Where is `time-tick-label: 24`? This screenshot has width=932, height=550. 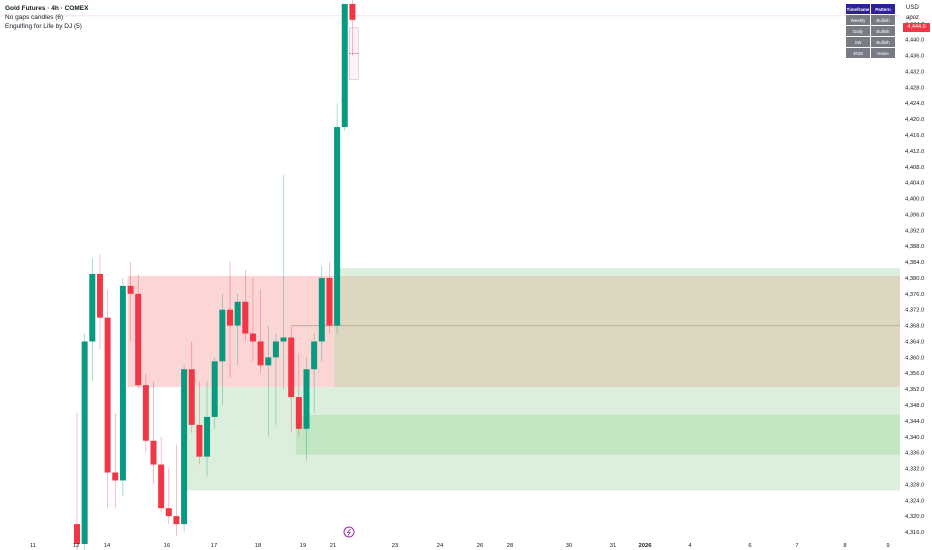
time-tick-label: 24 is located at coordinates (440, 546).